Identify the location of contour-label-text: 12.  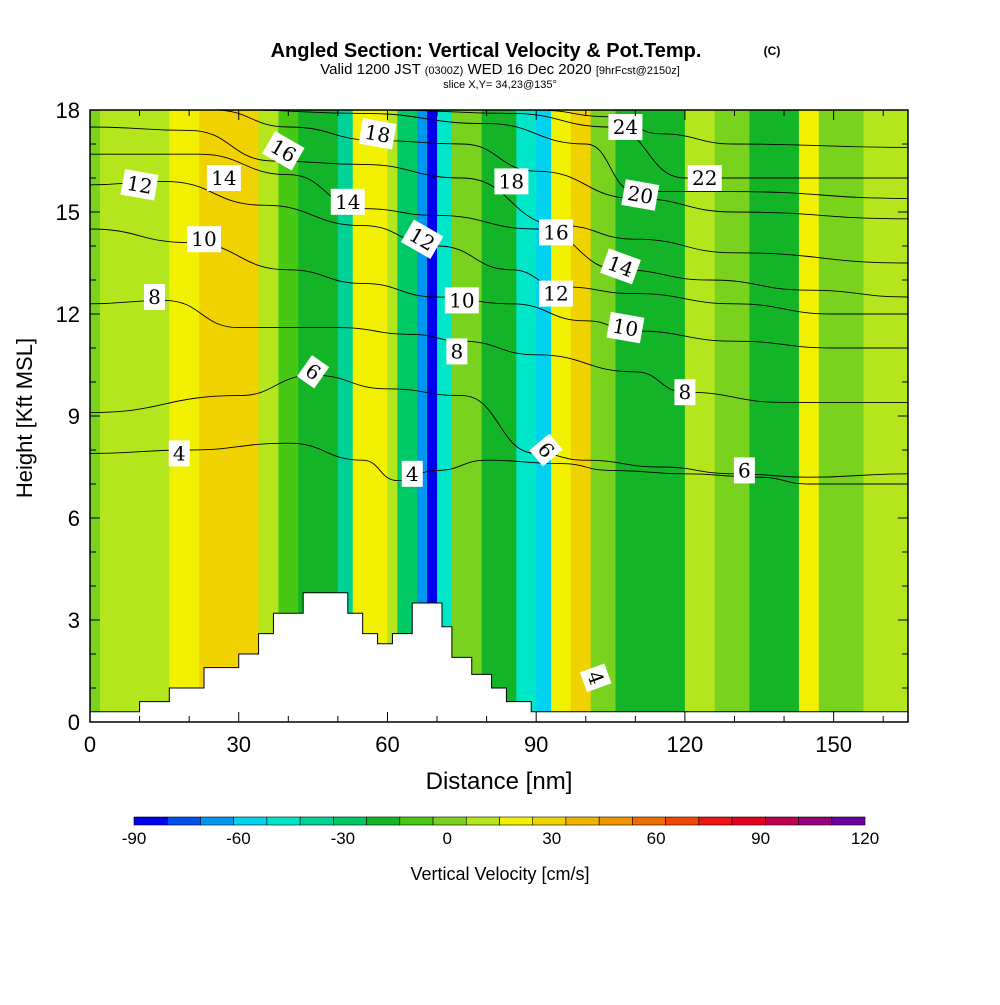
(139, 185).